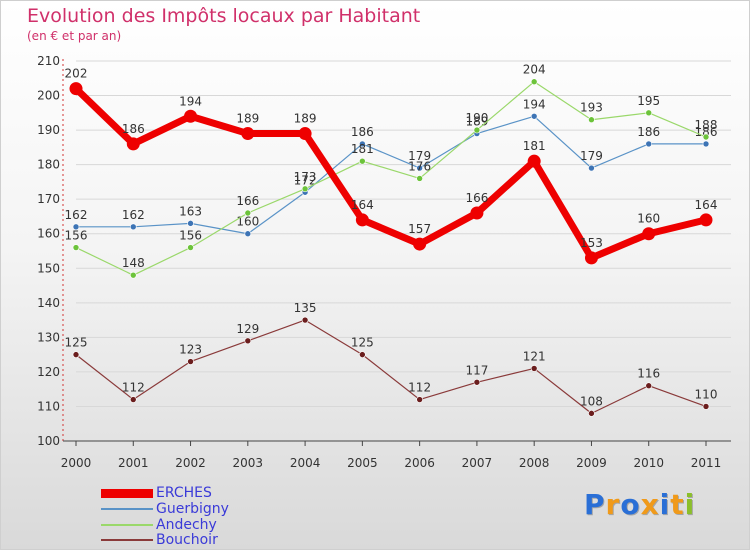 Image resolution: width=750 pixels, height=551 pixels. I want to click on point-andechy-2005, so click(362, 161).